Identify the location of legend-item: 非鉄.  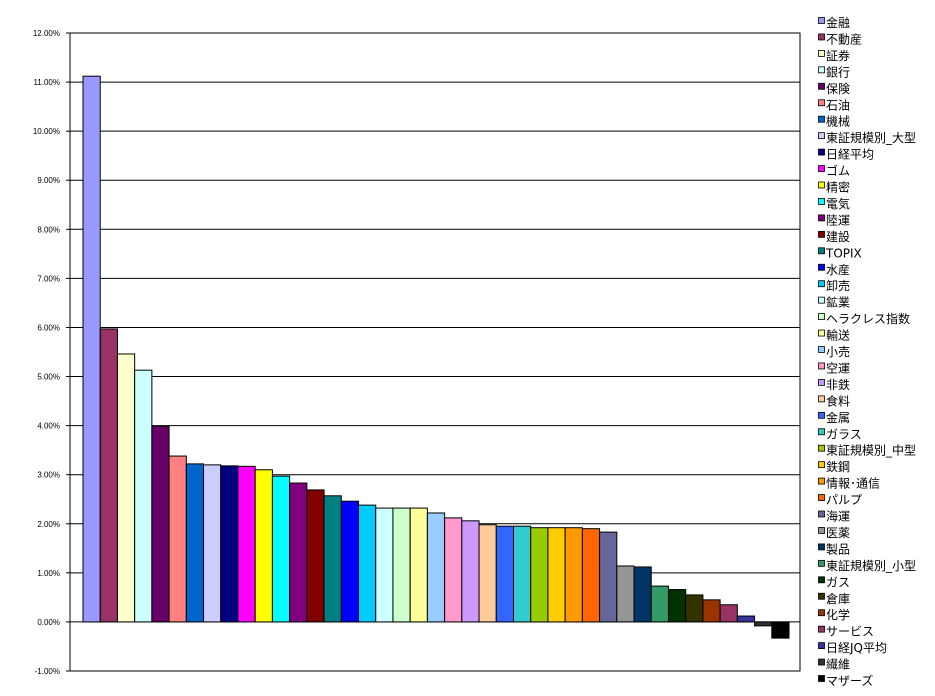
(834, 384).